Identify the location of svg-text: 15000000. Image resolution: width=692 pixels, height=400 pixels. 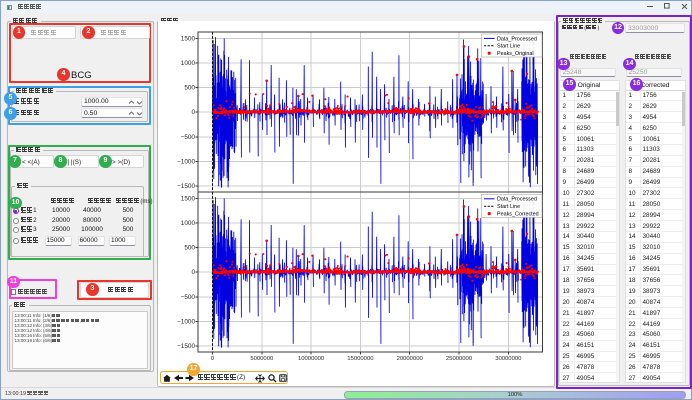
(360, 359).